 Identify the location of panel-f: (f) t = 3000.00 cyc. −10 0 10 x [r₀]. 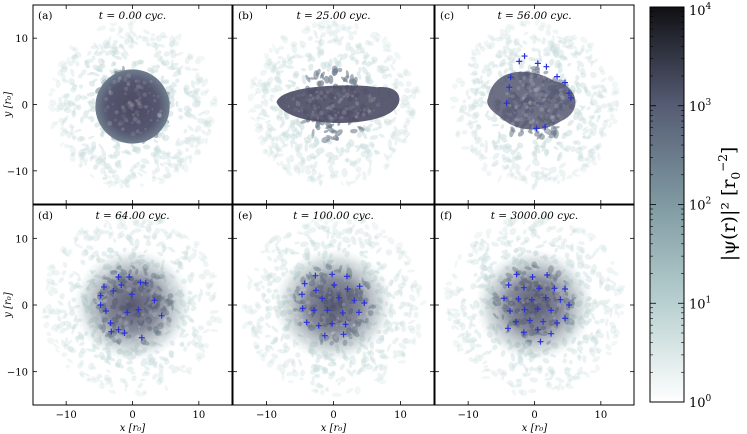
(534, 319).